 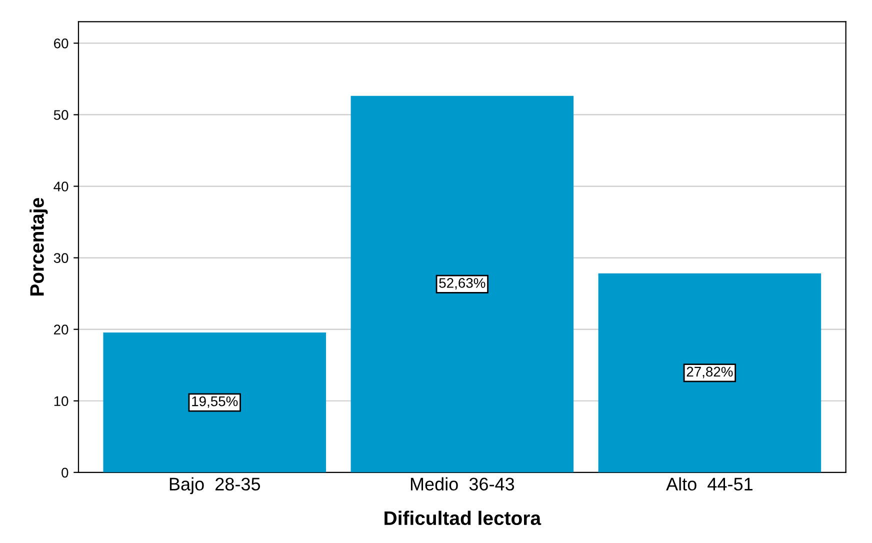 I want to click on x-tick-label: Alto 44-51, so click(x=709, y=484).